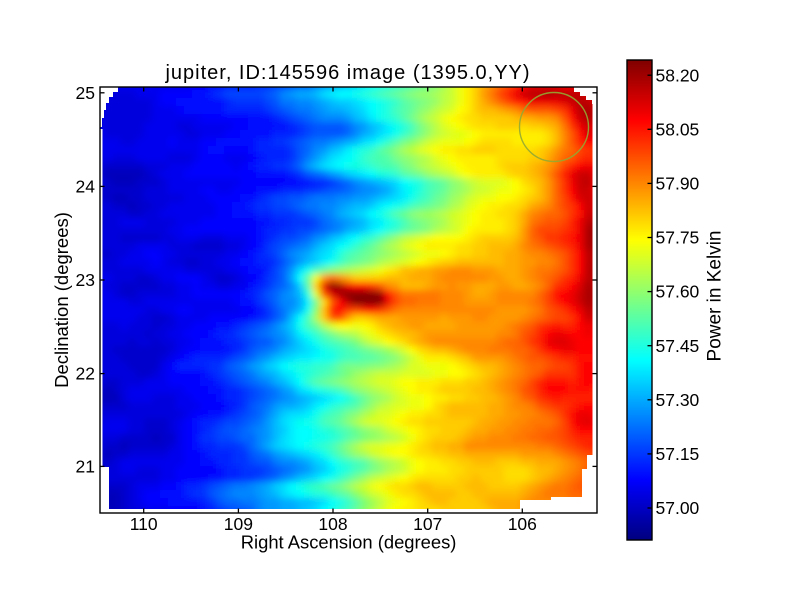 This screenshot has height=600, width=800. I want to click on svg-text: 25, so click(85, 93).